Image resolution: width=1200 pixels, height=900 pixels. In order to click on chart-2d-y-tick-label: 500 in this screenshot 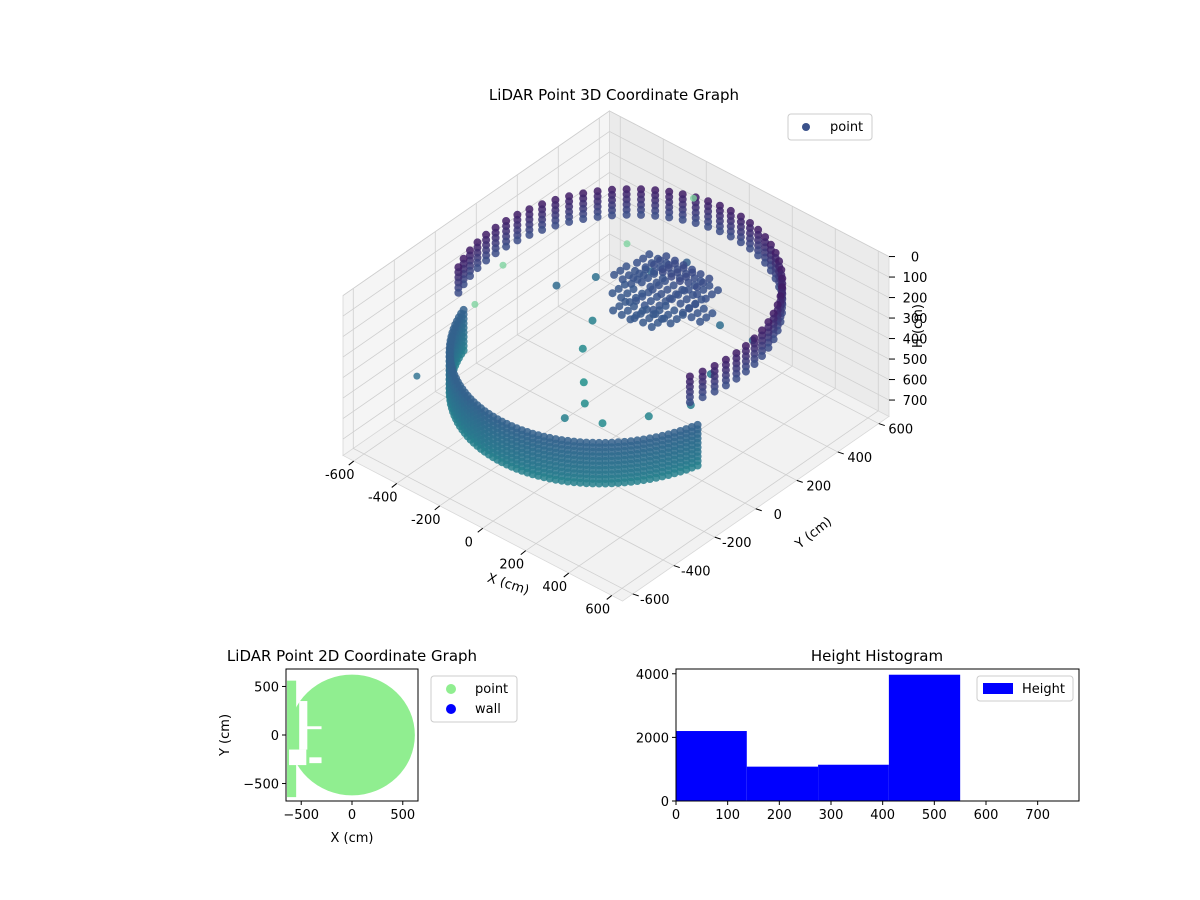, I will do `click(266, 687)`.